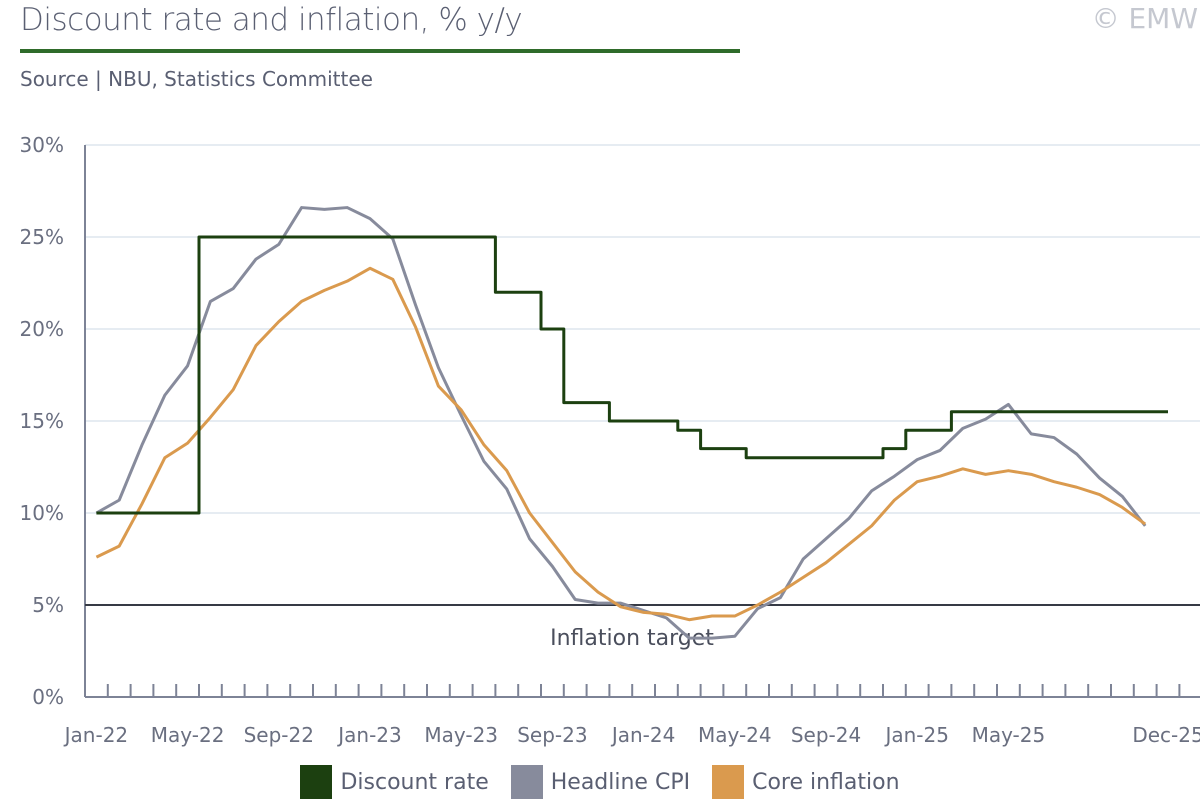 The width and height of the screenshot is (1200, 800). I want to click on x-tick-label: Jan-22, so click(96, 735).